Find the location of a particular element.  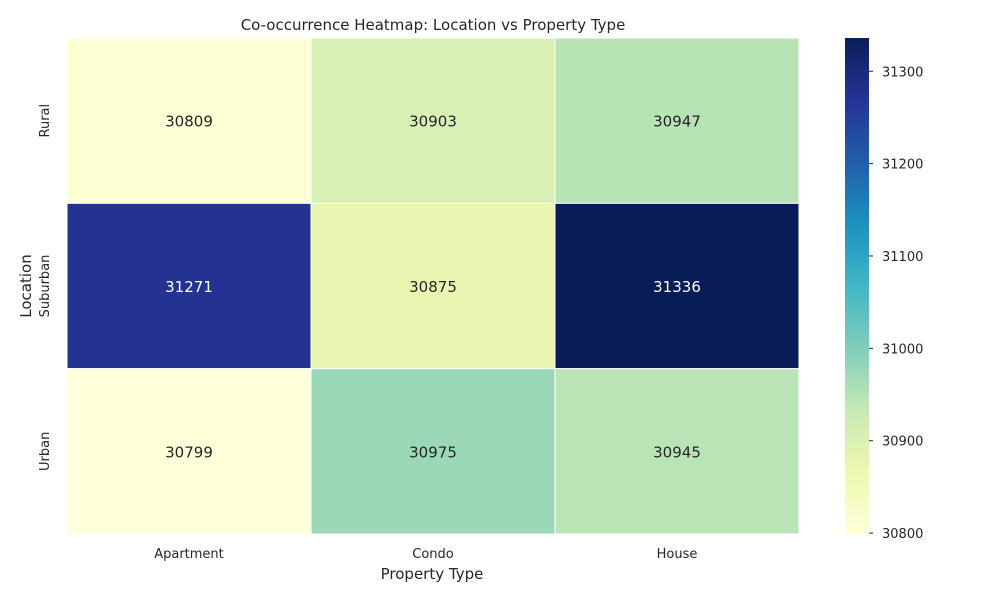

cell-value-label: 30809 is located at coordinates (189, 122).